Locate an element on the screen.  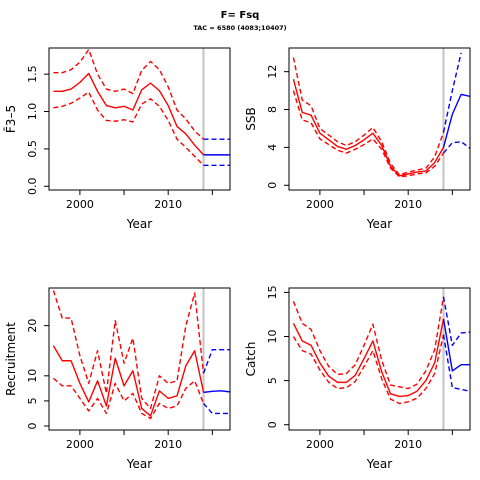
y-tick-label: 8 is located at coordinates (272, 109).